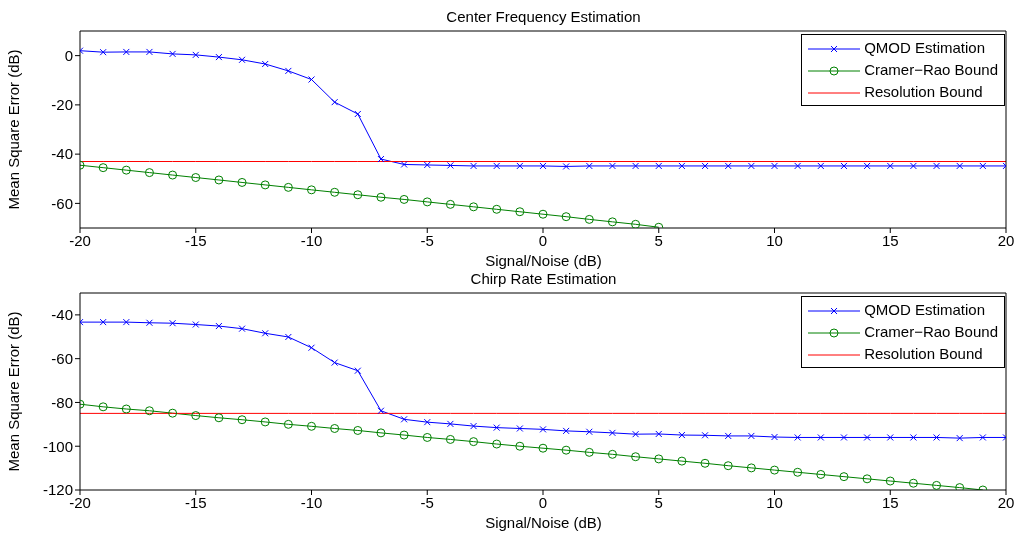 The image size is (1023, 546). I want to click on chart-title: Center Frequency Estimation, so click(543, 17).